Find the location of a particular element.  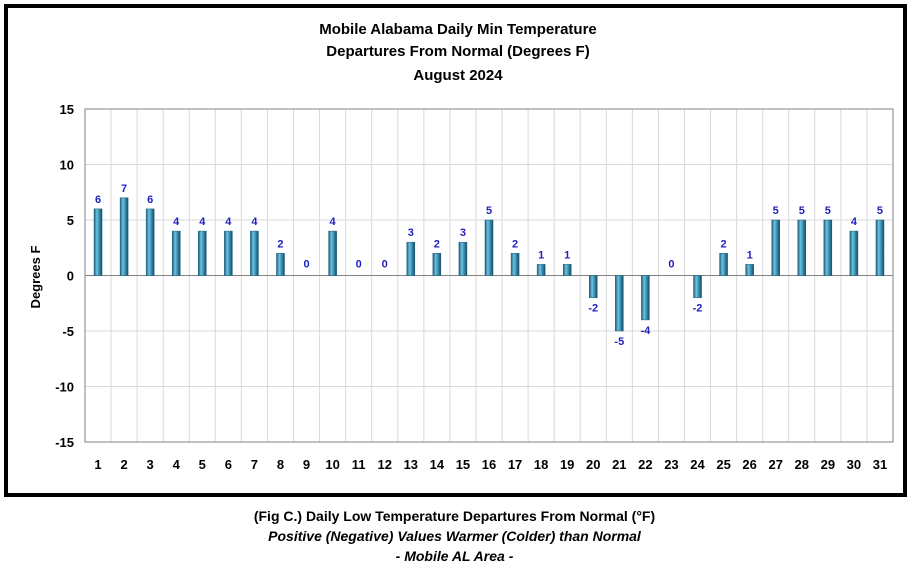

x-tick-label: 21 is located at coordinates (619, 464).